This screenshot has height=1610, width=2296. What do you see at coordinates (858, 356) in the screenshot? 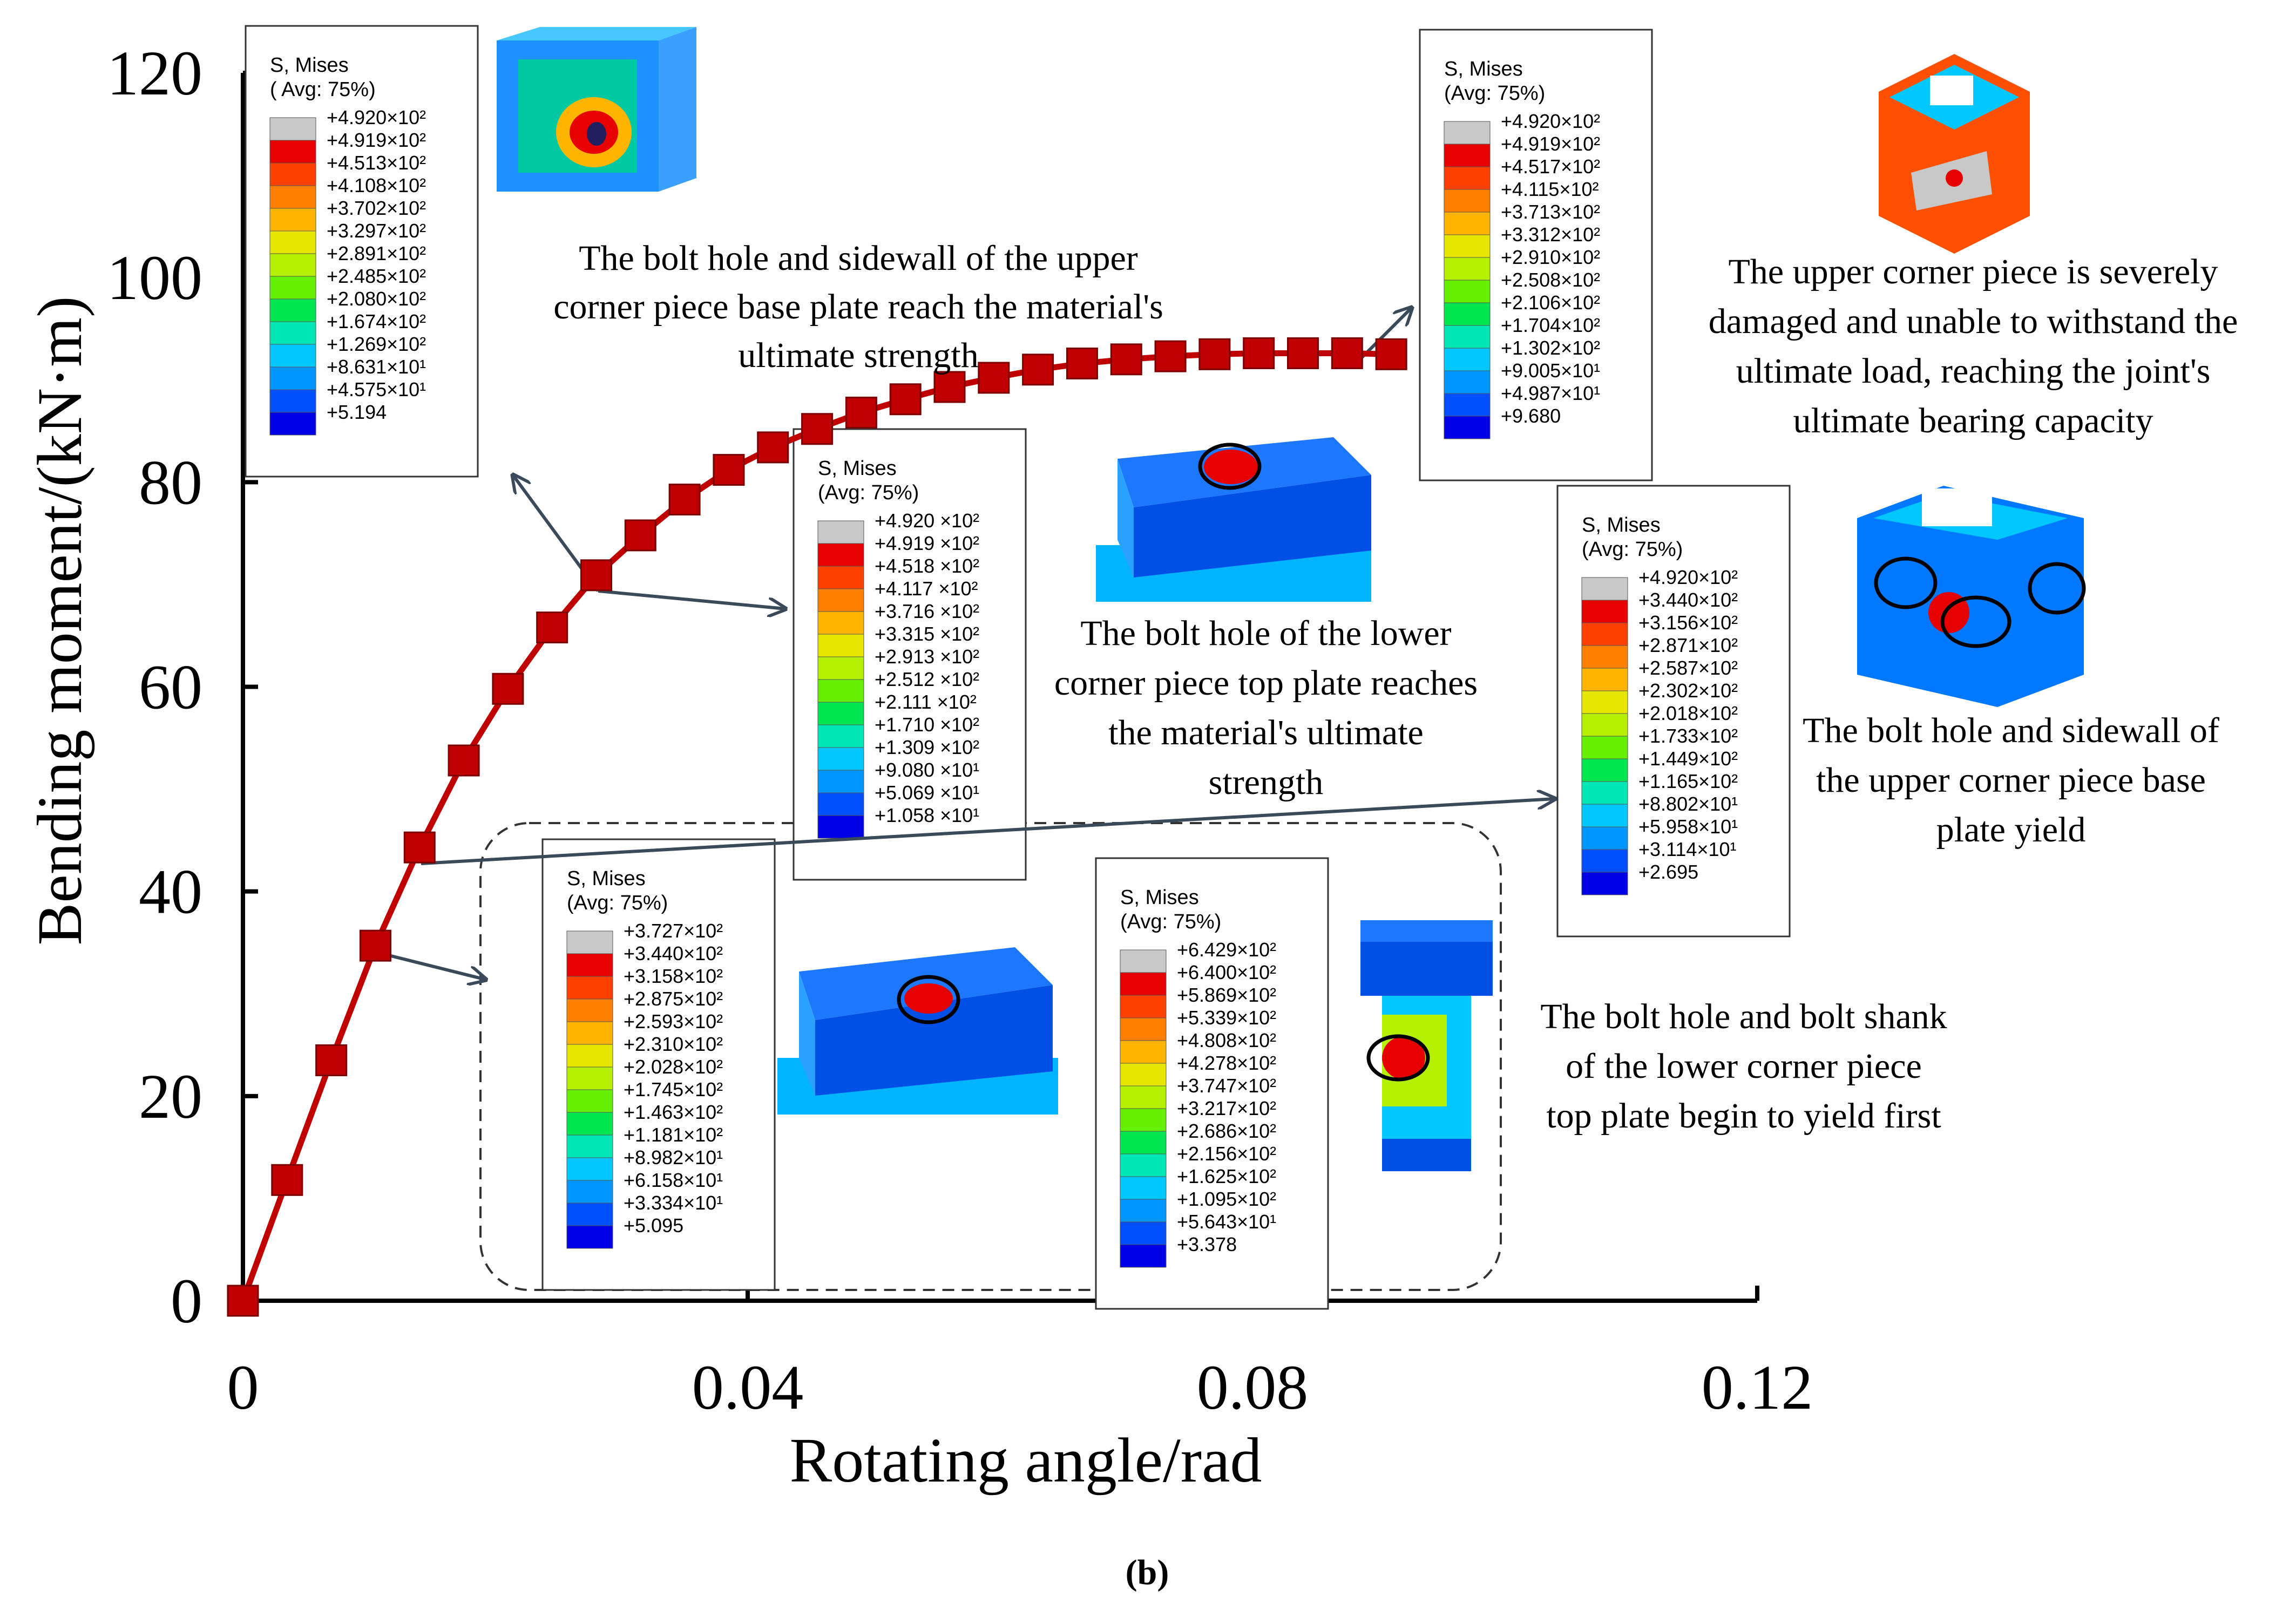
I see `annotation-line: ultimate strength` at bounding box center [858, 356].